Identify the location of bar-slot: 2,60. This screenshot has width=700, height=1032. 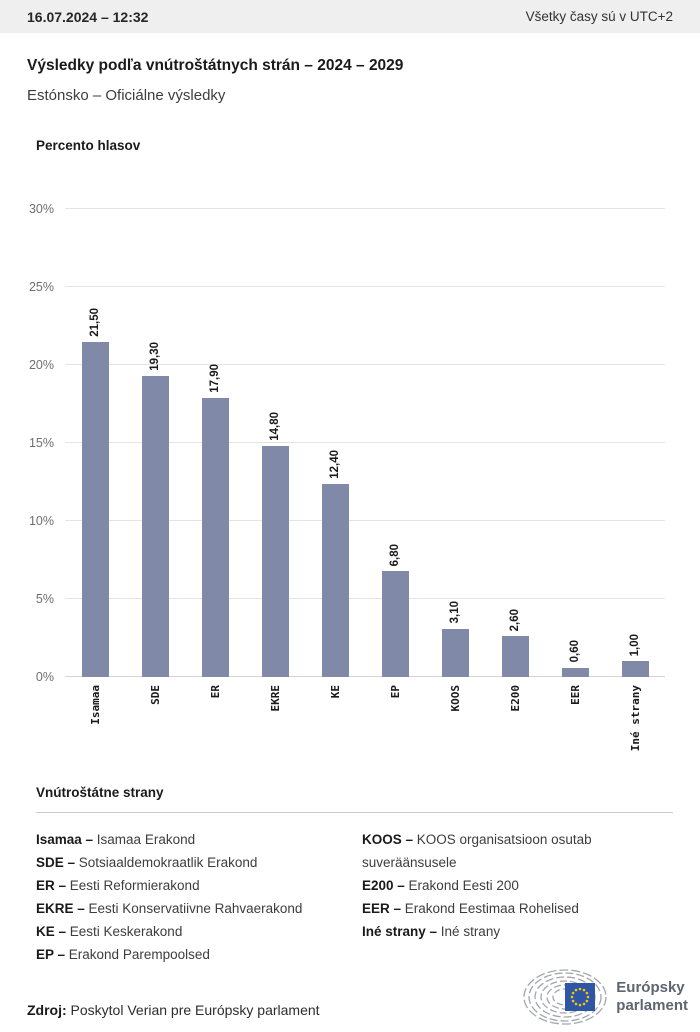
(515, 443).